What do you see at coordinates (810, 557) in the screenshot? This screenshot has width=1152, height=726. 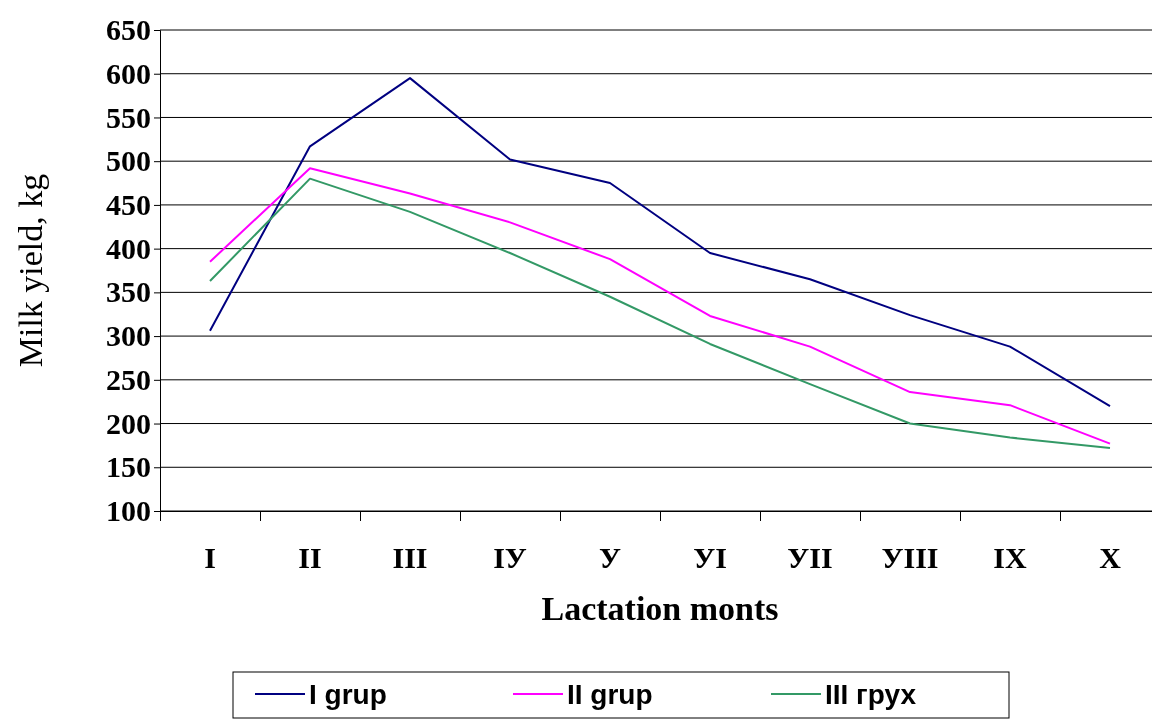 I see `x-tick-label: УII` at bounding box center [810, 557].